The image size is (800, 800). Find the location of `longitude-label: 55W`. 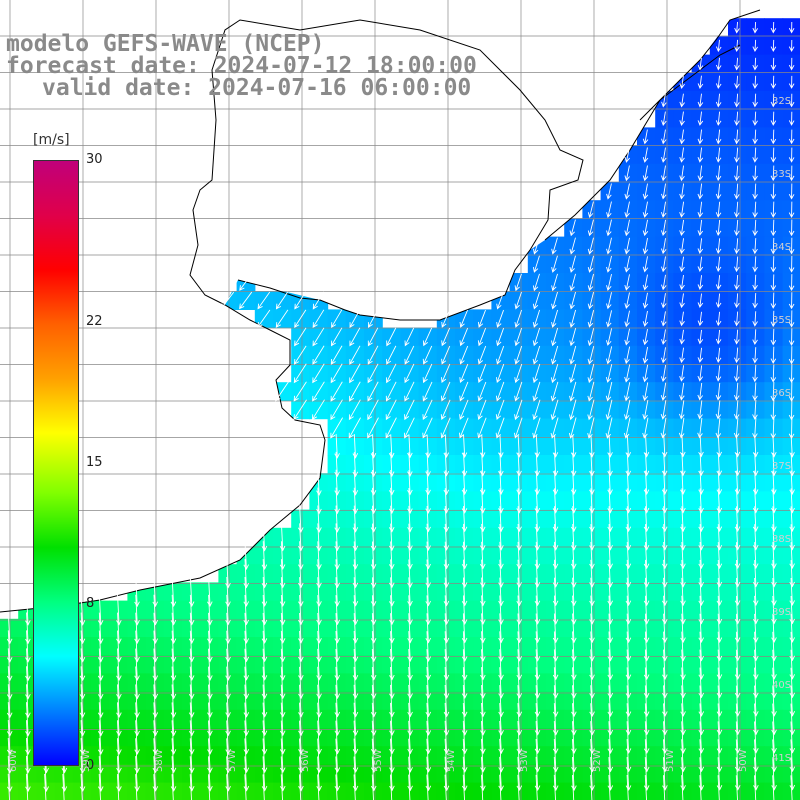

longitude-label: 55W is located at coordinates (378, 760).